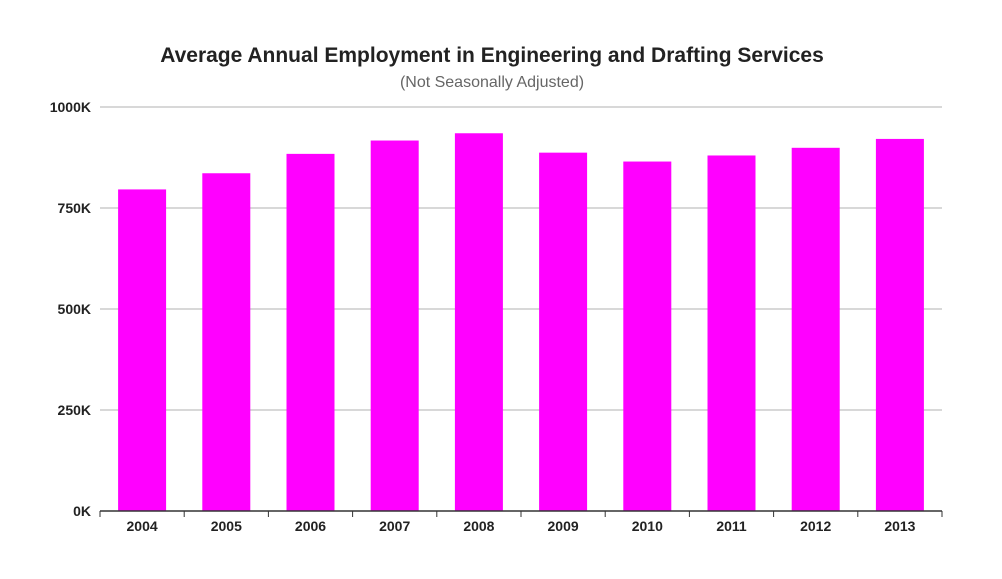 The height and width of the screenshot is (579, 1002). What do you see at coordinates (731, 333) in the screenshot?
I see `bar-2011` at bounding box center [731, 333].